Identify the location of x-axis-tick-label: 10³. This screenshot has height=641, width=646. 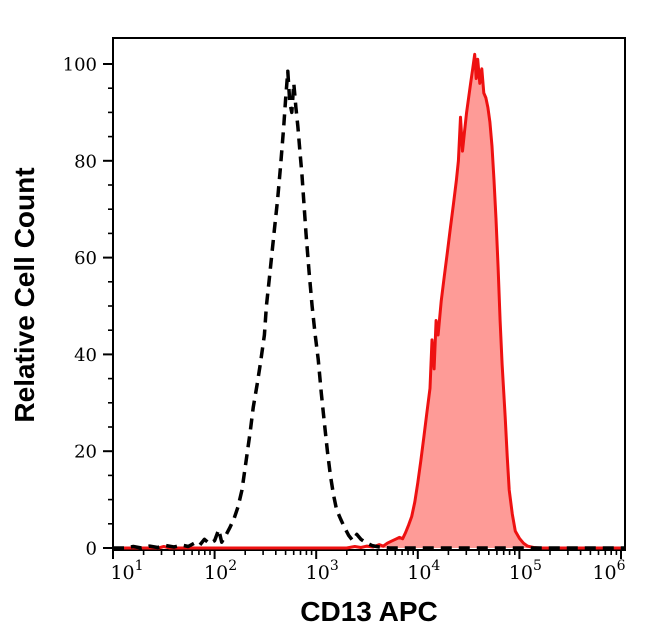
(322, 571).